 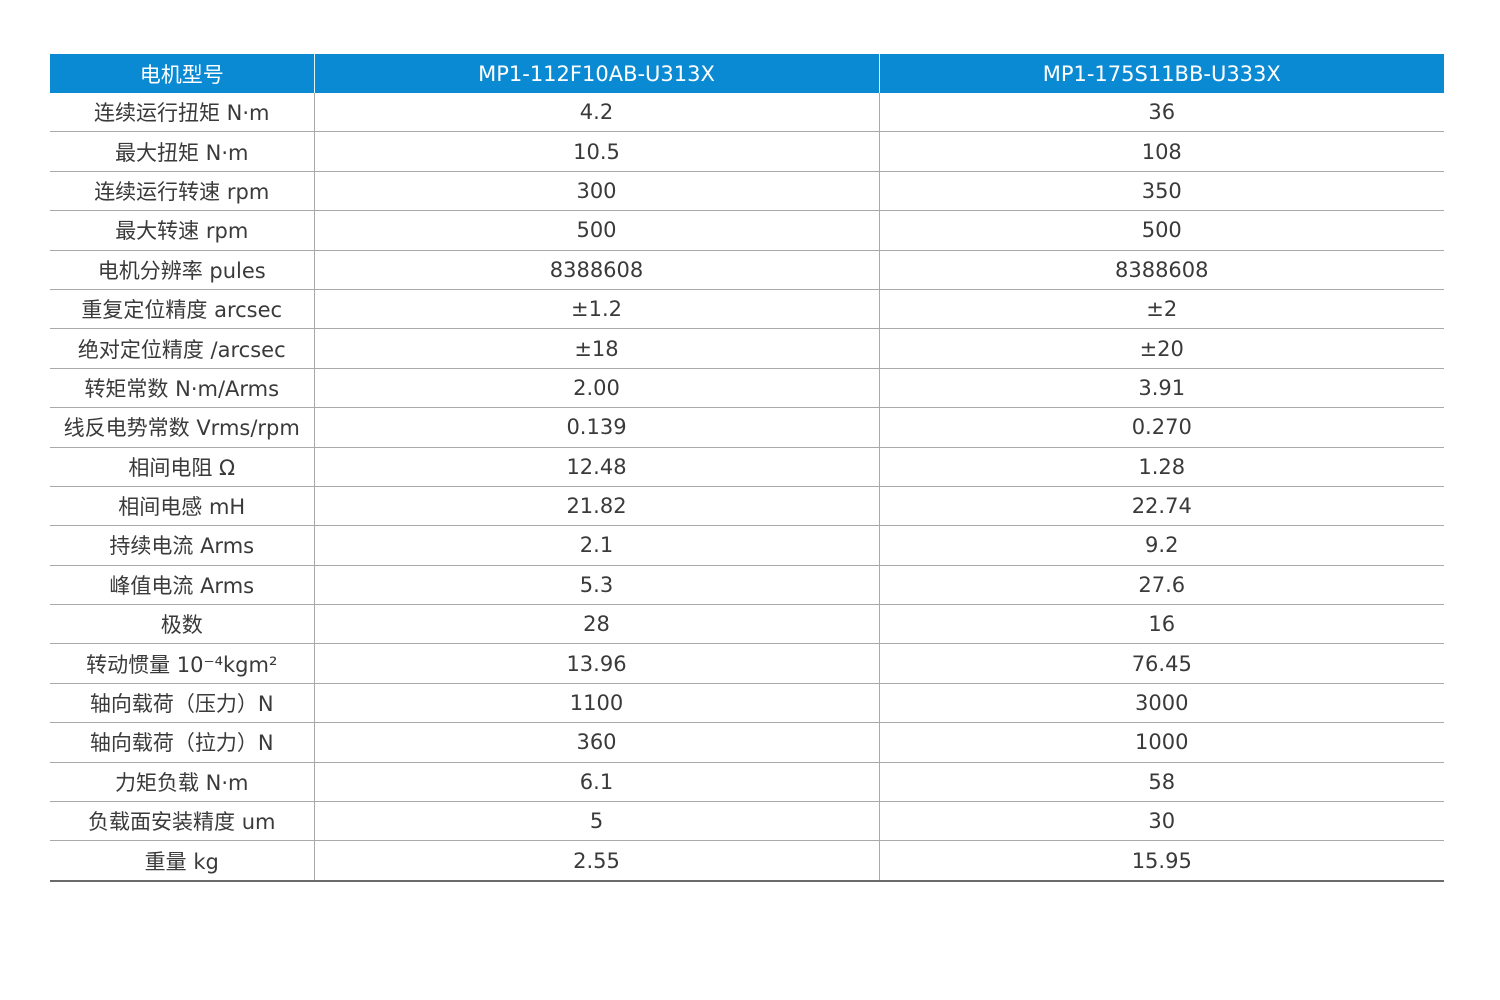 What do you see at coordinates (1161, 624) in the screenshot?
I see `value-cell: 16` at bounding box center [1161, 624].